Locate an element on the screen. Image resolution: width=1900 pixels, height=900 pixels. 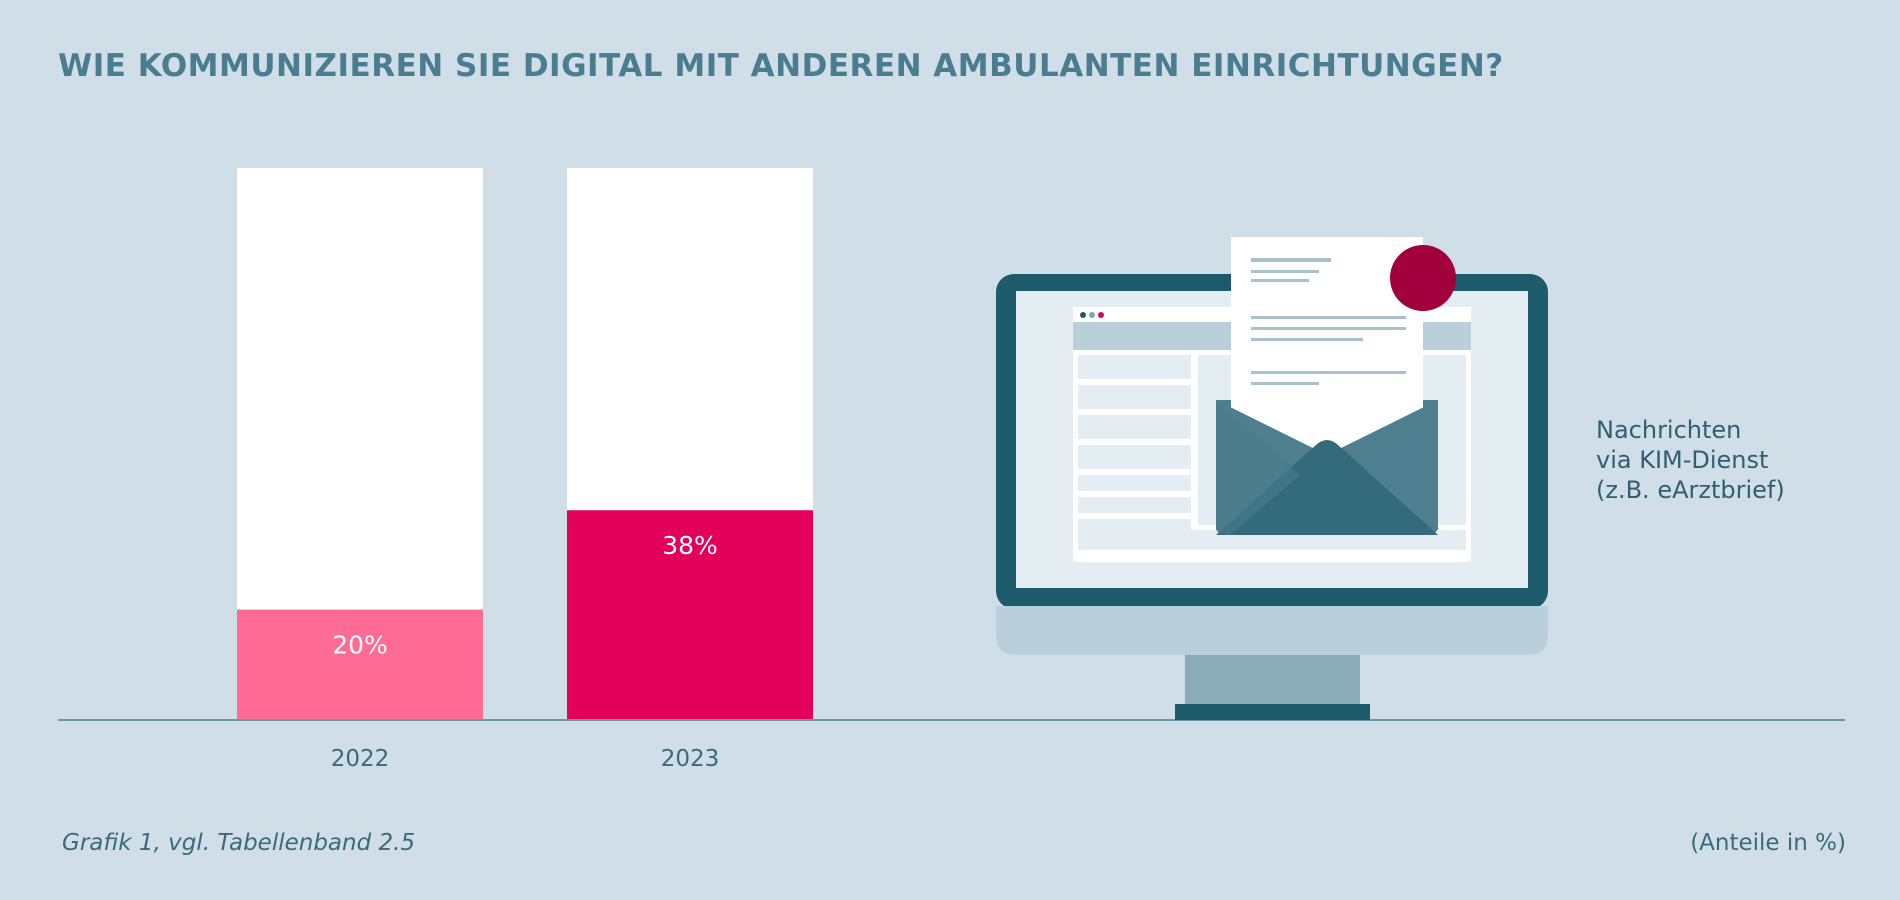
unit-note: (Anteile in %) is located at coordinates (1768, 843).